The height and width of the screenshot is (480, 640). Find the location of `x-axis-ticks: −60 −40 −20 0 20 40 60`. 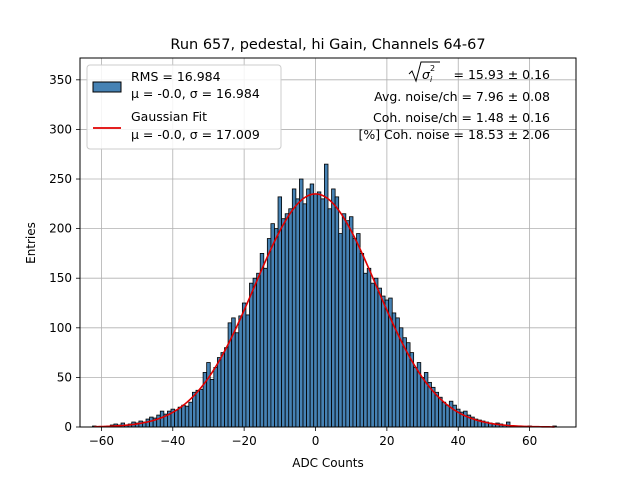

x-axis-ticks: −60 −40 −20 0 20 40 60 is located at coordinates (313, 437).